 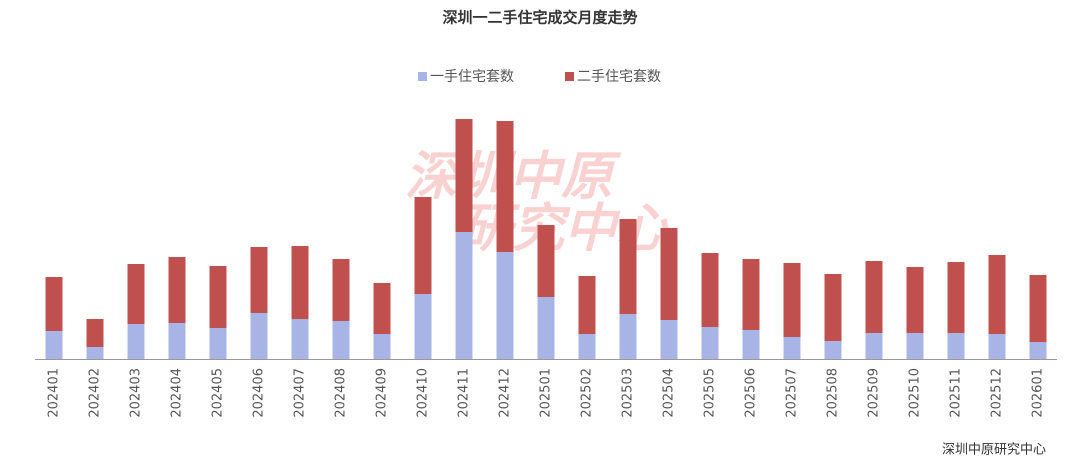 What do you see at coordinates (546, 393) in the screenshot?
I see `x-tick-label: 202501` at bounding box center [546, 393].